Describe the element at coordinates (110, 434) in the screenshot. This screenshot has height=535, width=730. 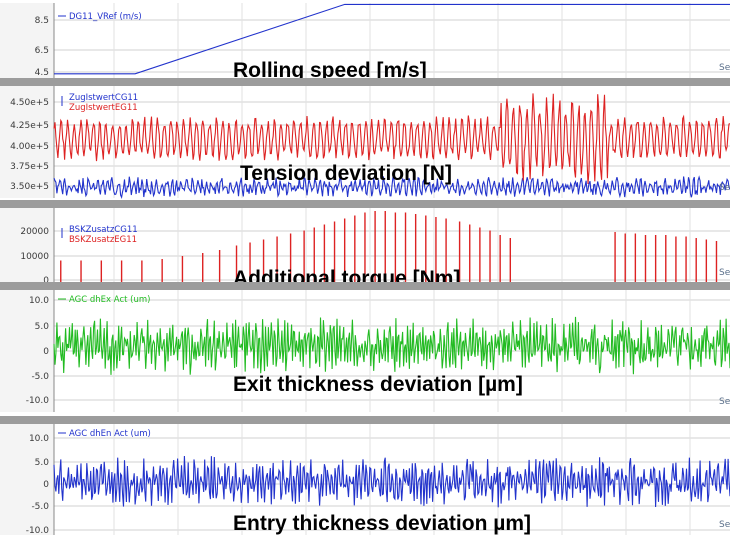
I see `legend-label: AGC dhEn Act (um)` at that location.